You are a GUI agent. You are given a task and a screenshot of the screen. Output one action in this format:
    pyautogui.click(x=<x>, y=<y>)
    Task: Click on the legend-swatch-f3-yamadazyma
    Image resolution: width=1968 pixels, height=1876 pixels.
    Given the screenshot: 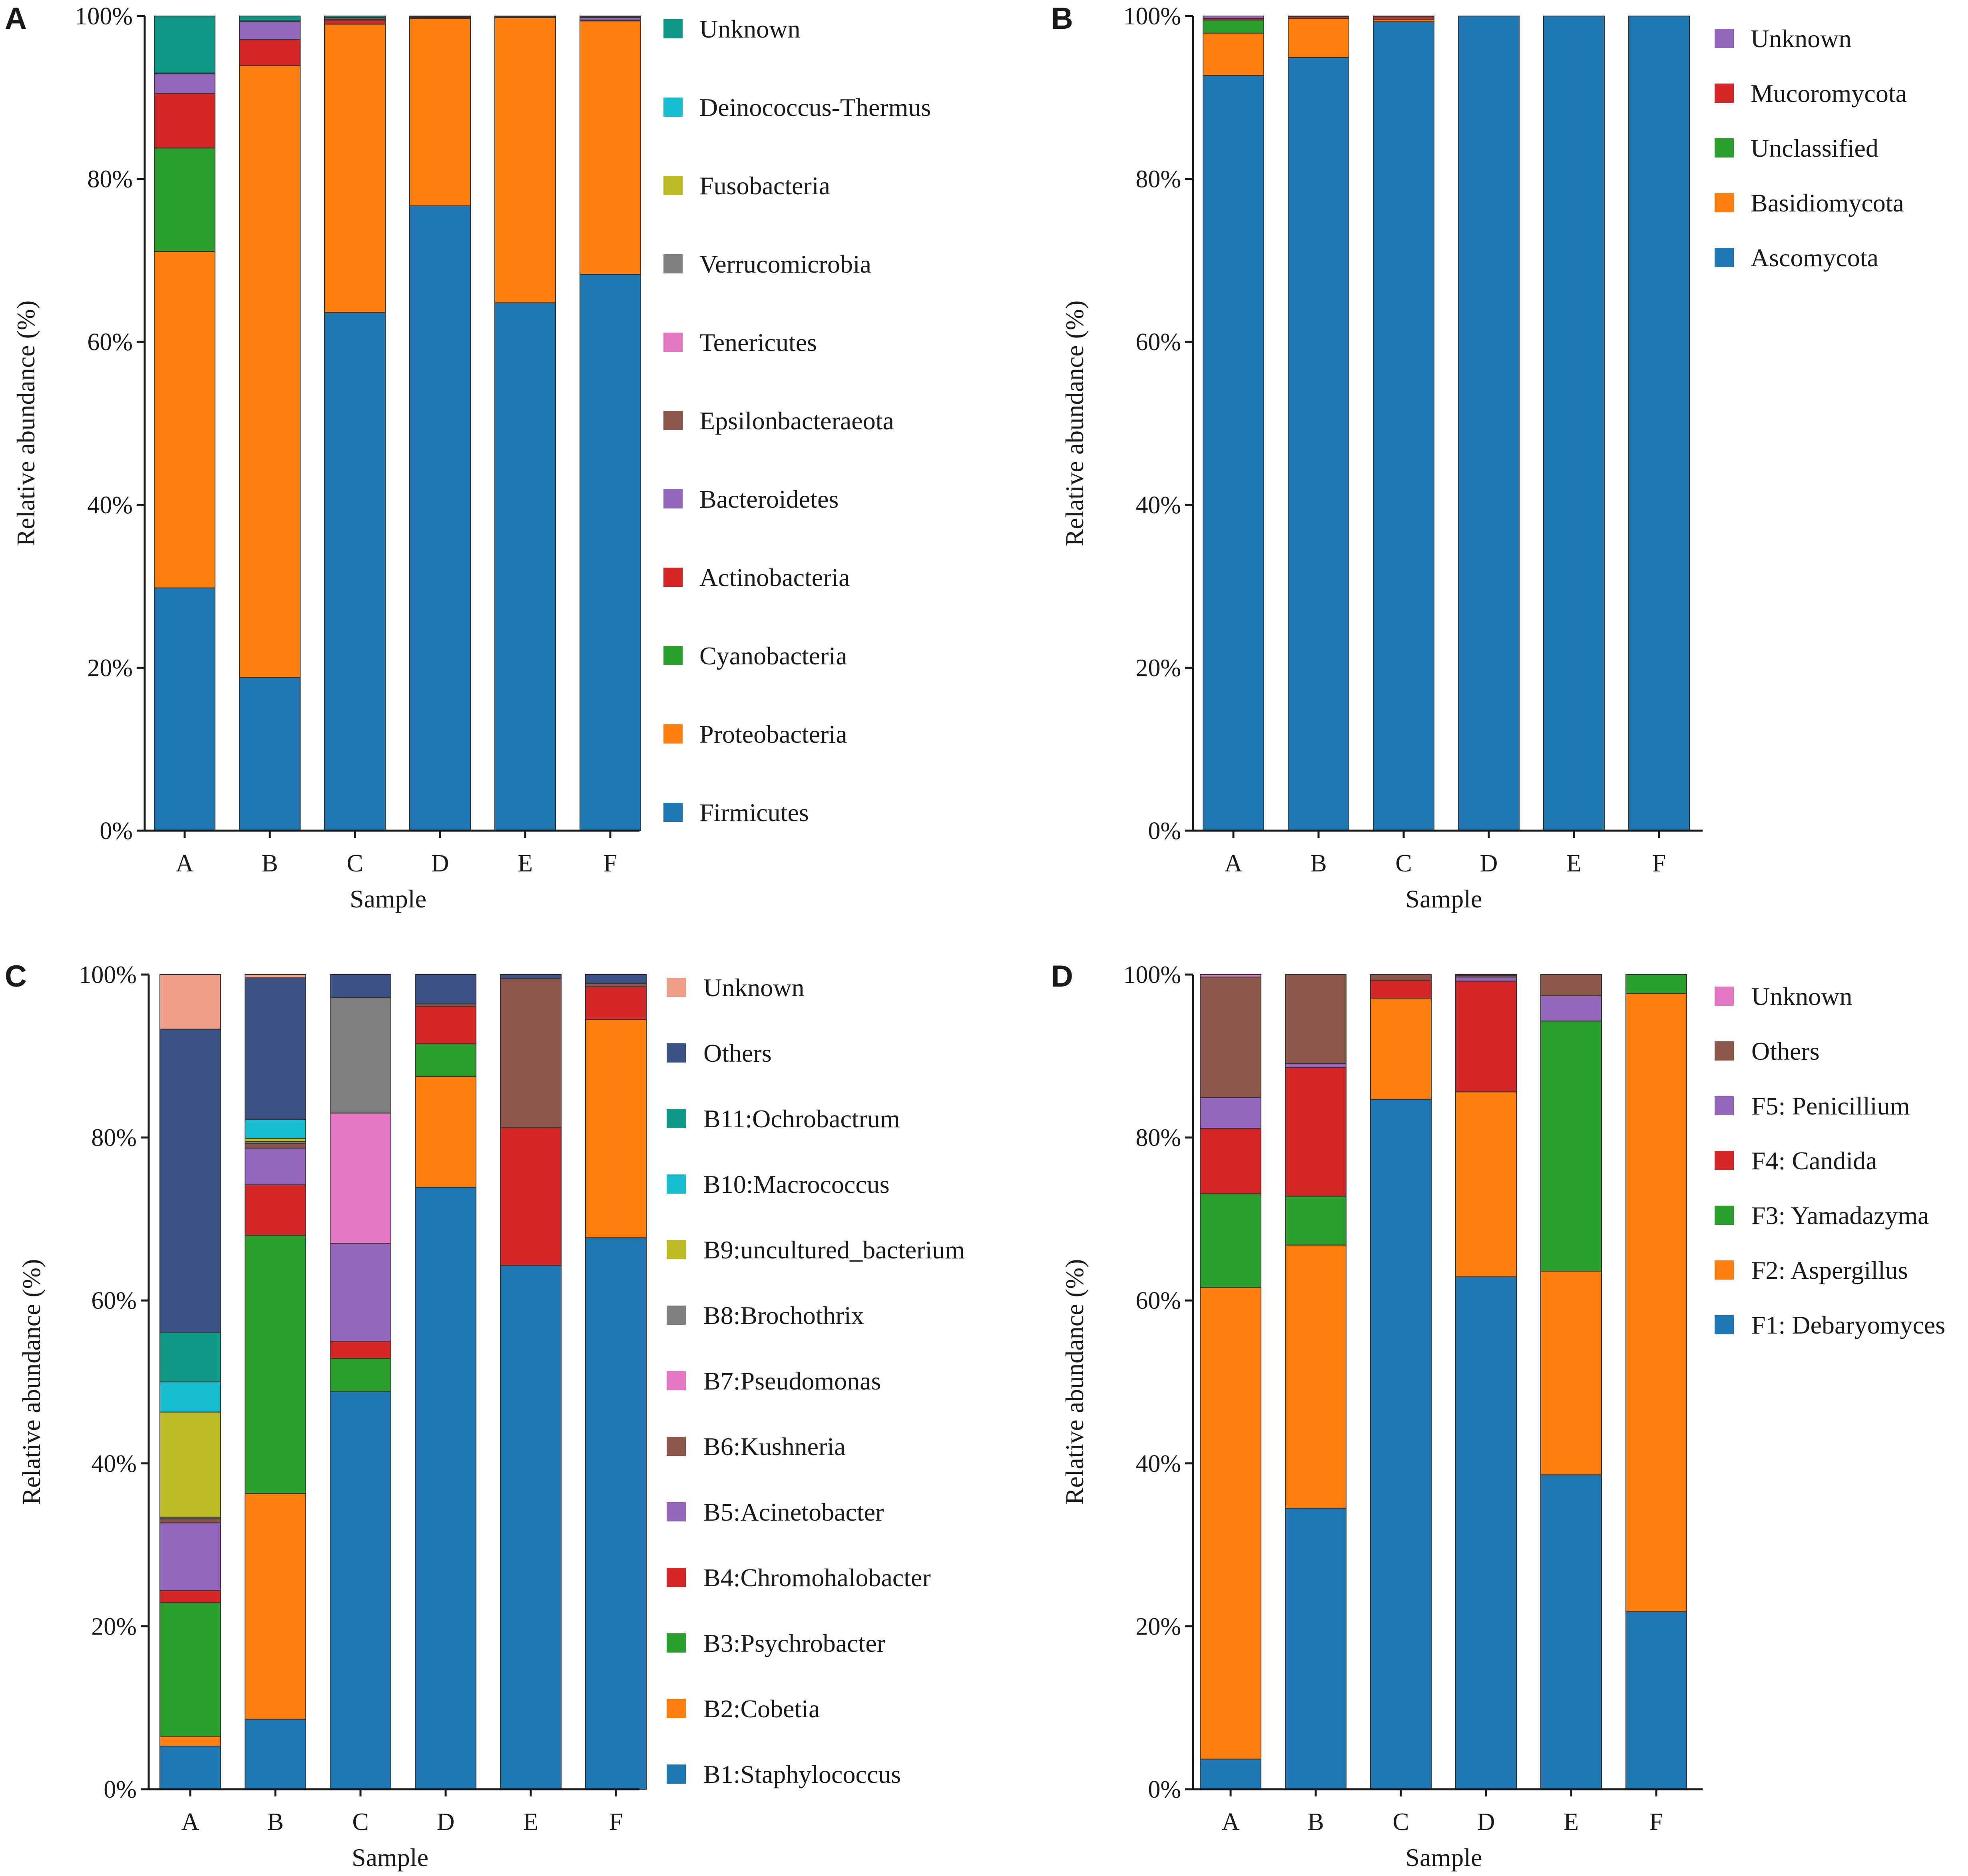 What is the action you would take?
    pyautogui.click(x=1724, y=1215)
    